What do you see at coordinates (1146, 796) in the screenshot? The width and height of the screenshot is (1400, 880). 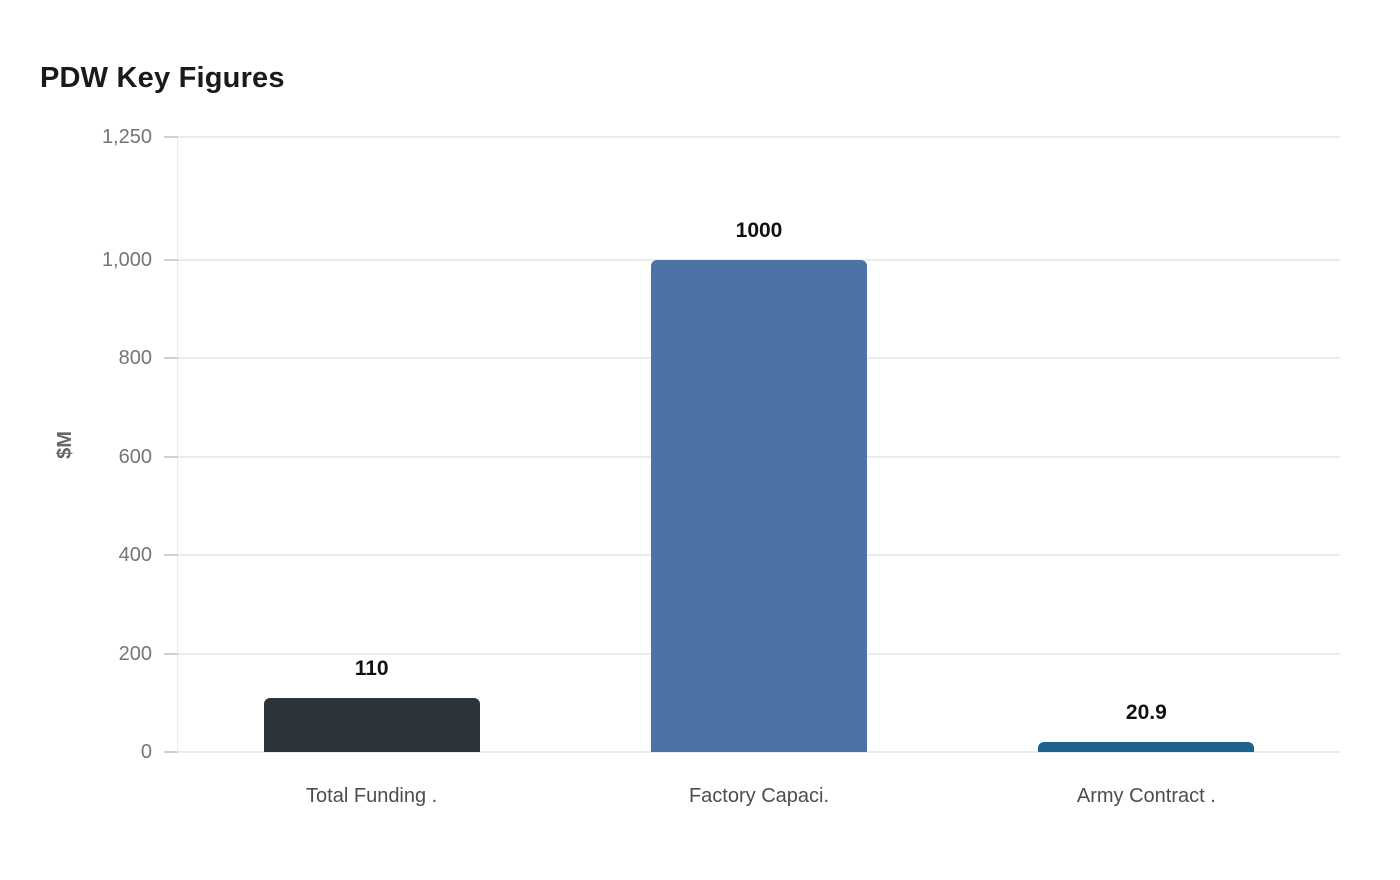 I see `x-category-label: Army Contract .` at bounding box center [1146, 796].